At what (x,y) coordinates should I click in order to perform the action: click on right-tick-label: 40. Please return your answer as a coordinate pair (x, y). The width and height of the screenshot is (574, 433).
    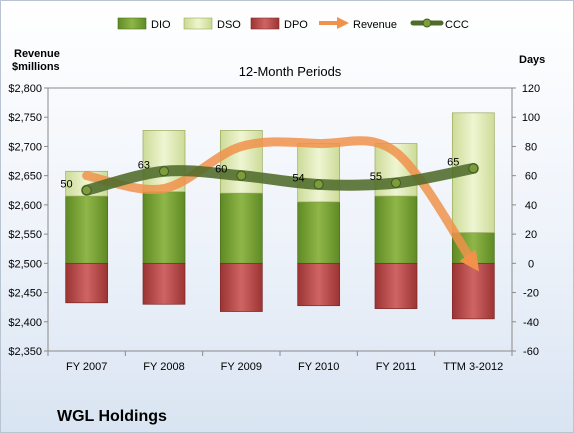
    Looking at the image, I should click on (531, 206).